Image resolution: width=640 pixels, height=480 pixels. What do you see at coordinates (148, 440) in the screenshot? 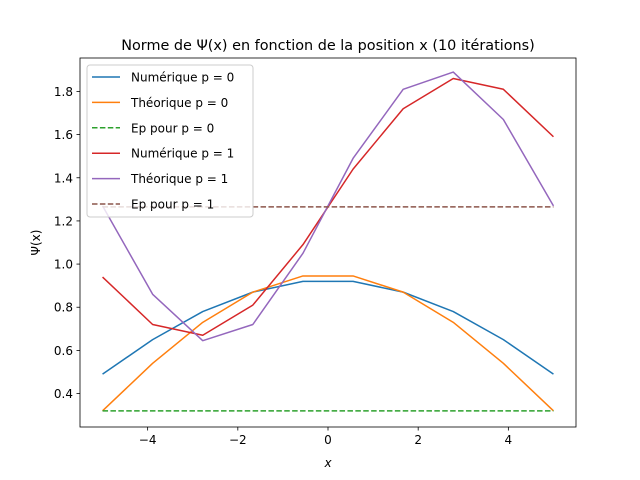
I see `x-tick-label: −4` at bounding box center [148, 440].